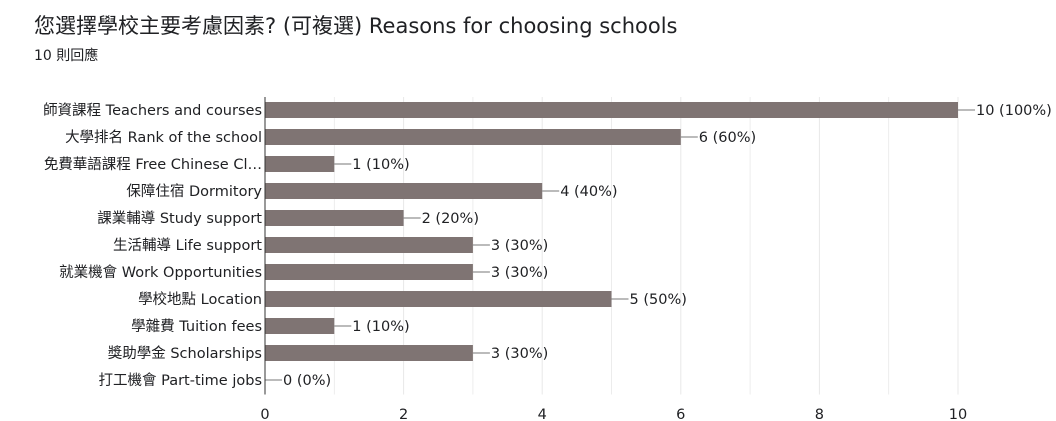 This screenshot has height=421, width=1056. What do you see at coordinates (179, 218) in the screenshot?
I see `category-label: 課業輔導 Study support` at bounding box center [179, 218].